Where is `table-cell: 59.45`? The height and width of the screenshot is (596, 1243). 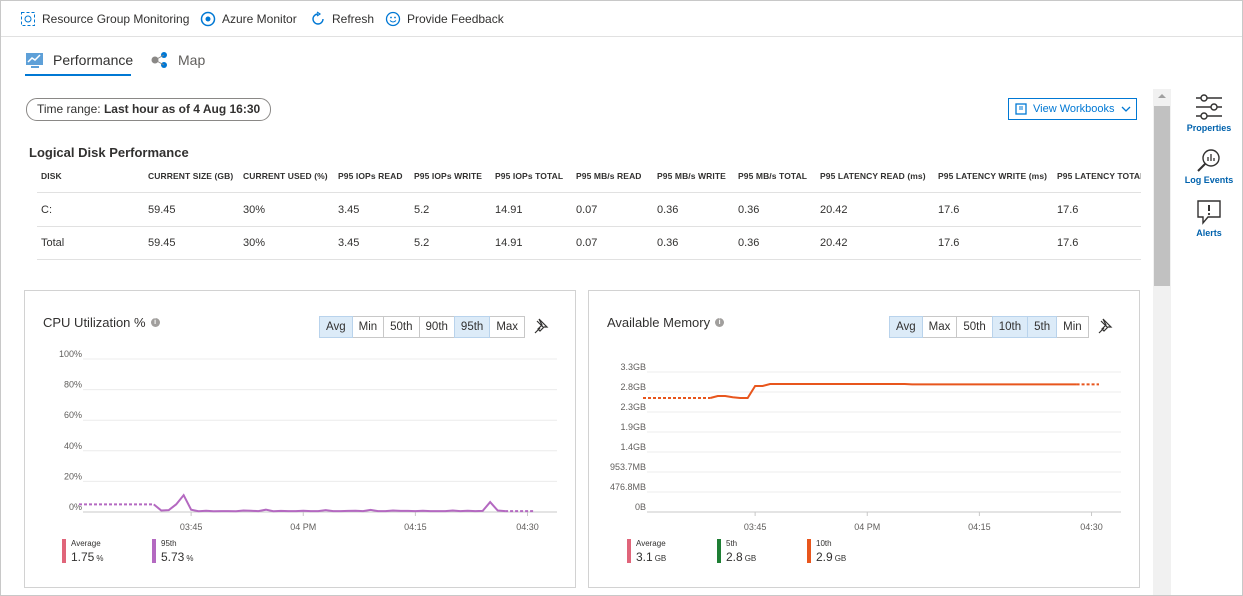 table-cell: 59.45 is located at coordinates (162, 243).